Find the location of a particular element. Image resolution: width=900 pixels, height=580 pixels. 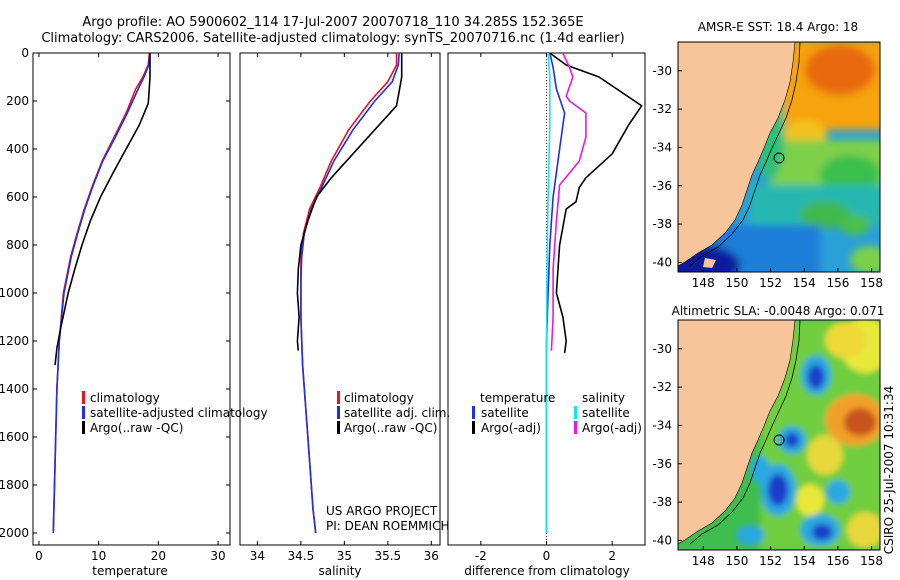

temperature-xlabel: temperature is located at coordinates (129, 571).